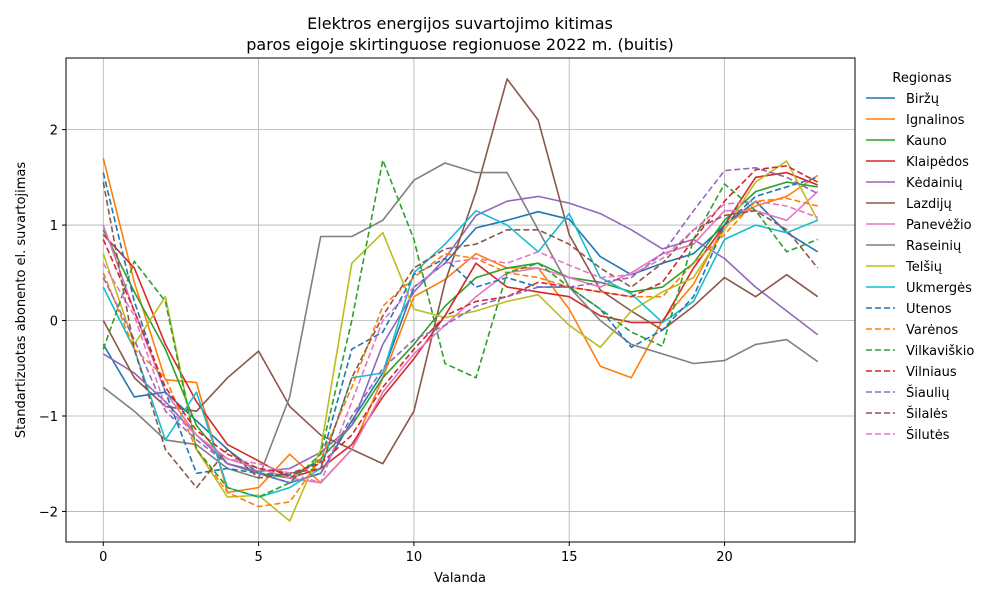 The image size is (1000, 600). I want to click on legend-label: Šiaulių, so click(928, 393).